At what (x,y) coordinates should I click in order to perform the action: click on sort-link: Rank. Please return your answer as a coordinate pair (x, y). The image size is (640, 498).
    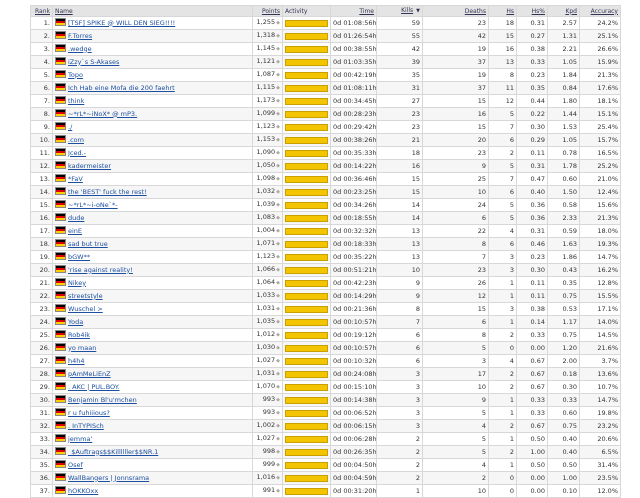
    Looking at the image, I should click on (42, 11).